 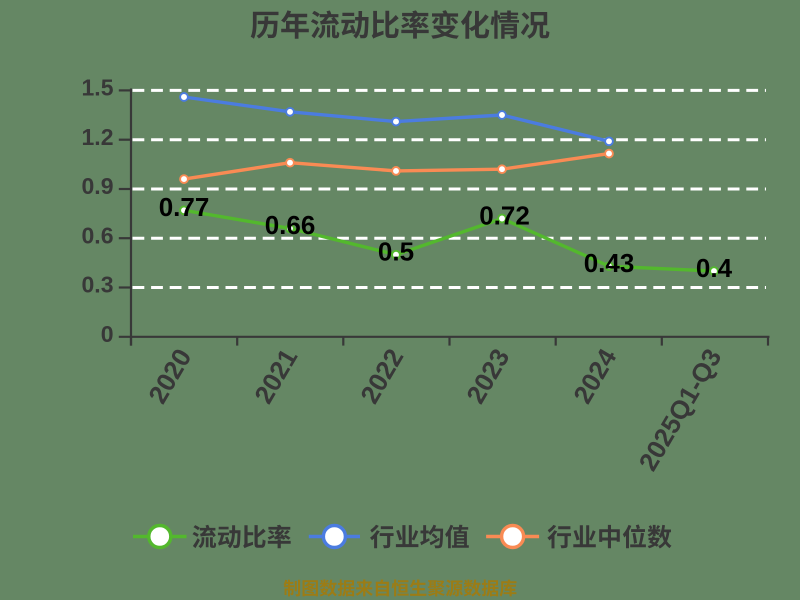 I want to click on svg-text: 1.2, so click(x=98, y=137).